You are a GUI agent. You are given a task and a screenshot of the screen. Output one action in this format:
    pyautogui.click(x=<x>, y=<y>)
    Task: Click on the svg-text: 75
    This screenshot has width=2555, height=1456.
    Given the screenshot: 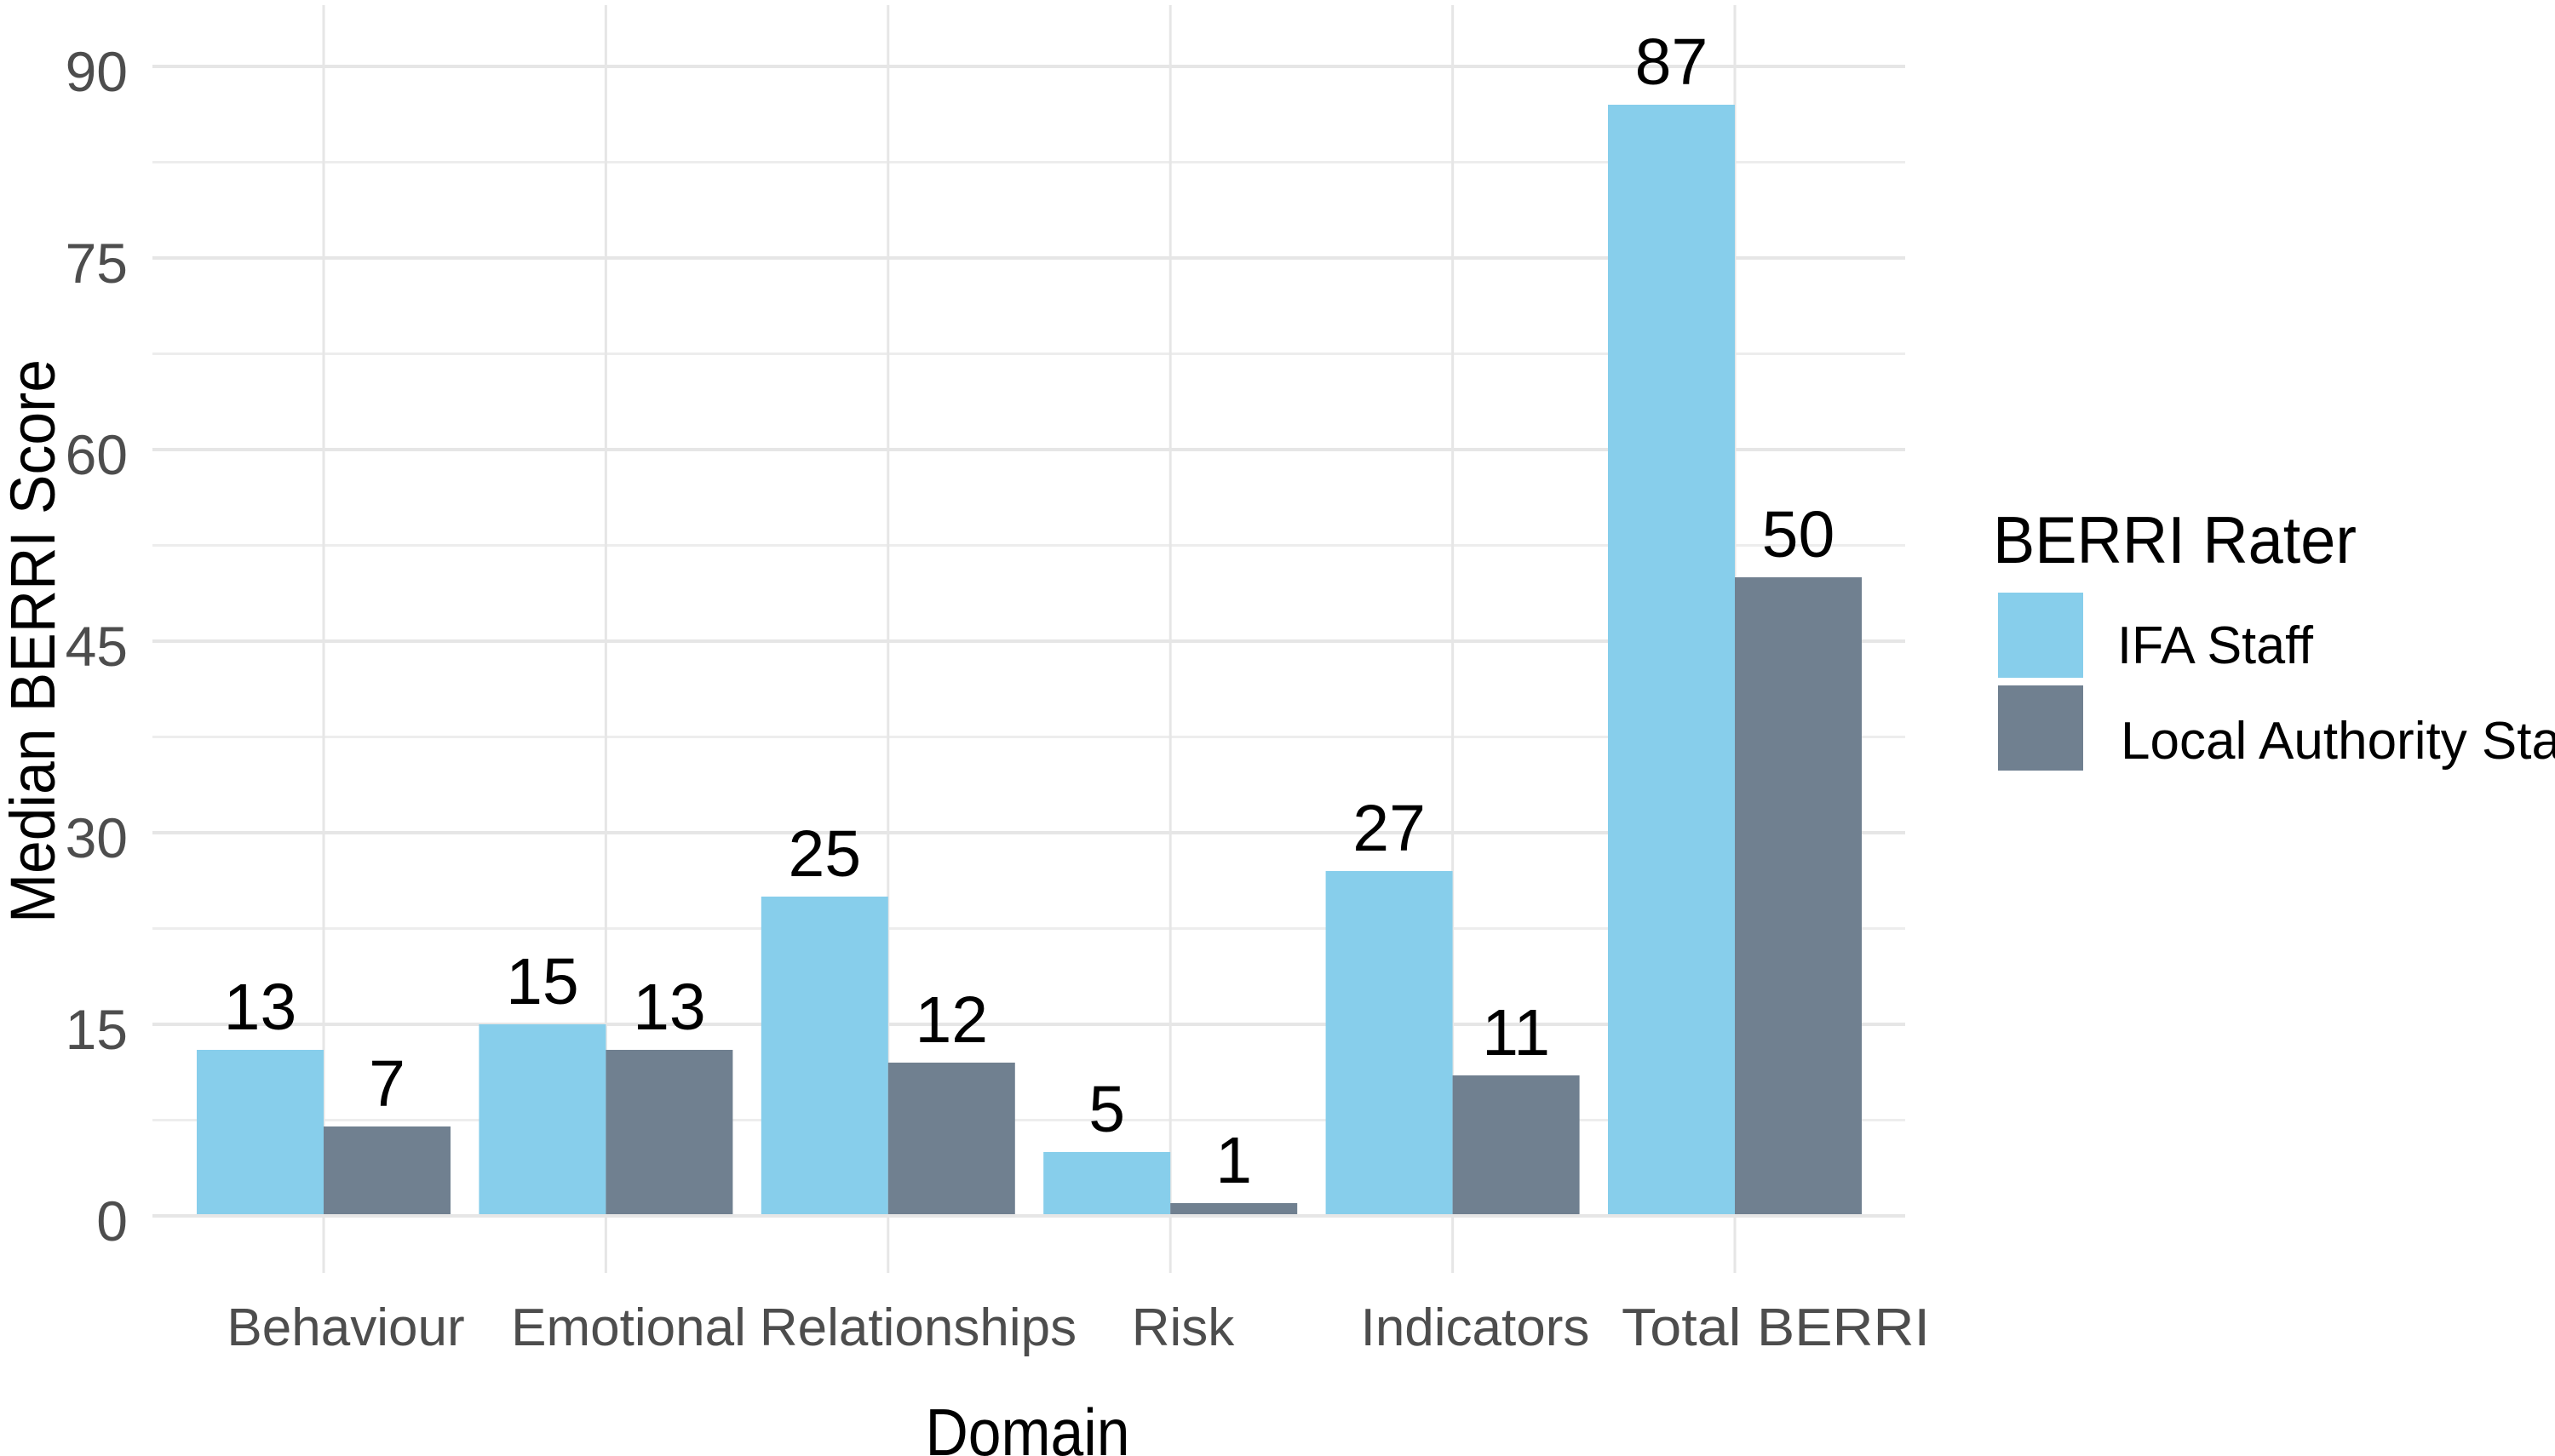 What is the action you would take?
    pyautogui.click(x=97, y=263)
    